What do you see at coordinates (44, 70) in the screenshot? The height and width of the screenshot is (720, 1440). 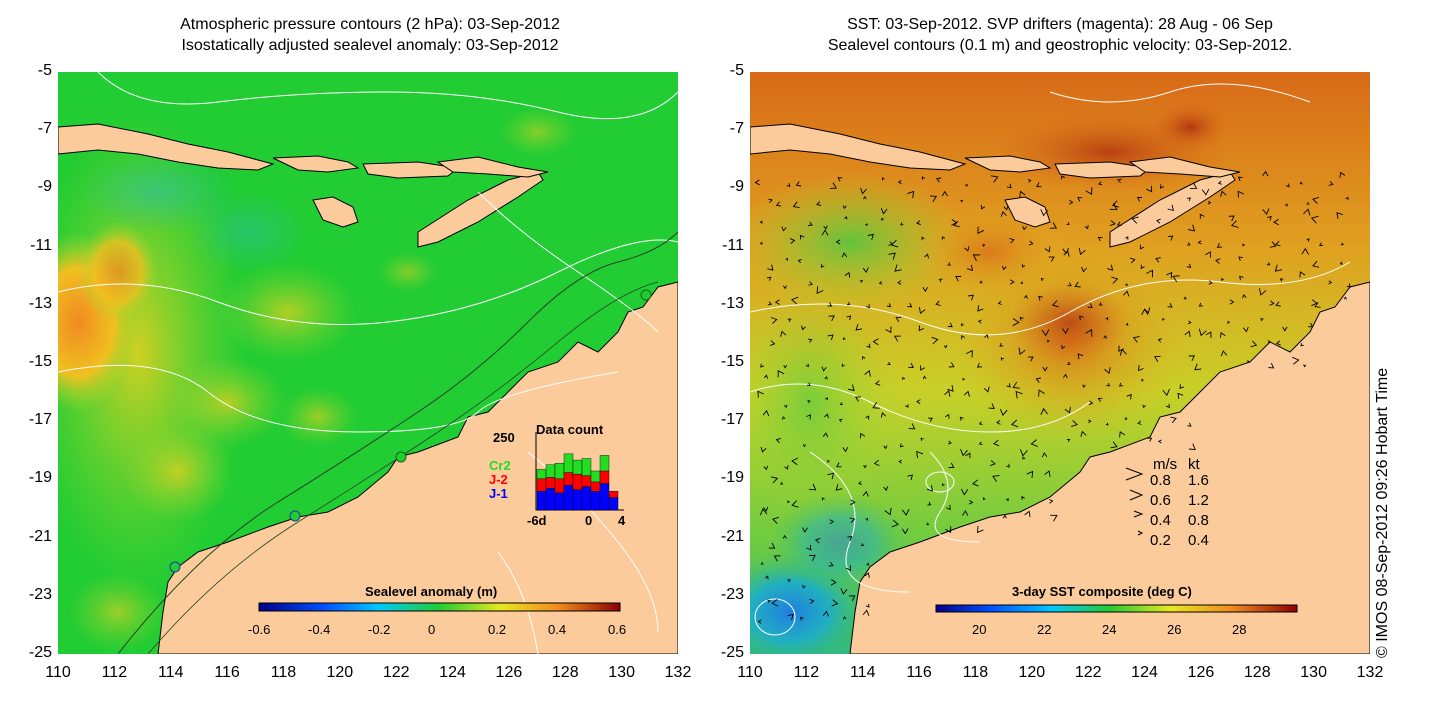 I see `y-tick-label: -5` at bounding box center [44, 70].